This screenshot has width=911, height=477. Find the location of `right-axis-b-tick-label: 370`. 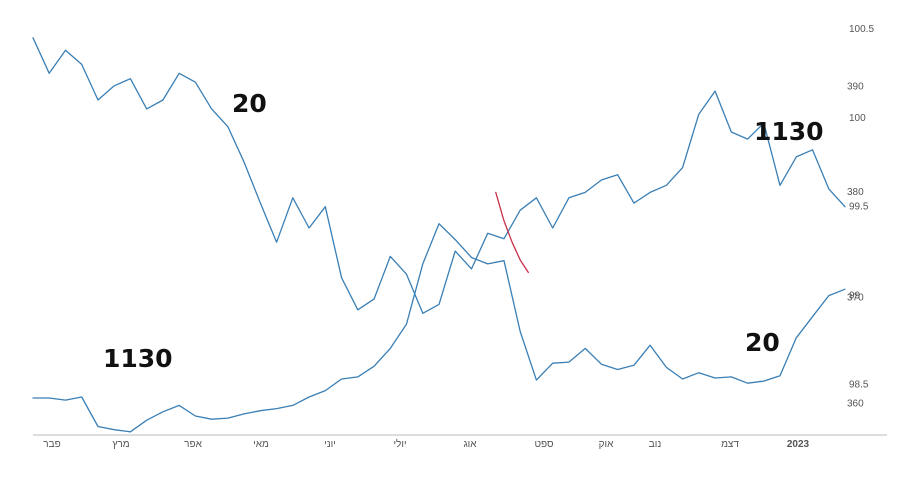

right-axis-b-tick-label: 370 is located at coordinates (855, 298).